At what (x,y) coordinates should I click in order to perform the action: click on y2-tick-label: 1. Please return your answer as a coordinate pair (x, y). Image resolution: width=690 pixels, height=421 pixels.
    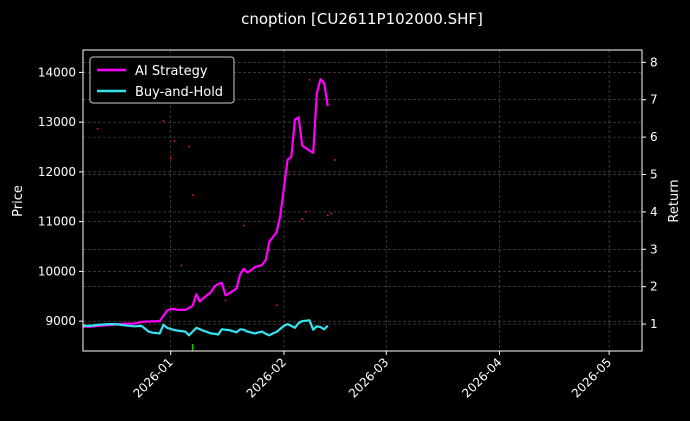
    Looking at the image, I should click on (654, 324).